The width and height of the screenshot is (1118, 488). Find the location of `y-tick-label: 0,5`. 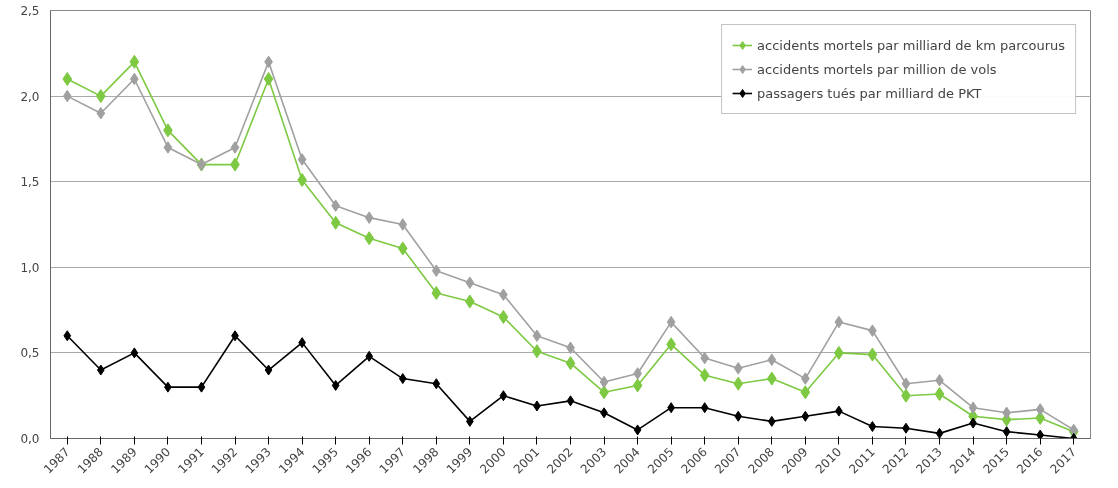

y-tick-label: 0,5 is located at coordinates (30, 353).